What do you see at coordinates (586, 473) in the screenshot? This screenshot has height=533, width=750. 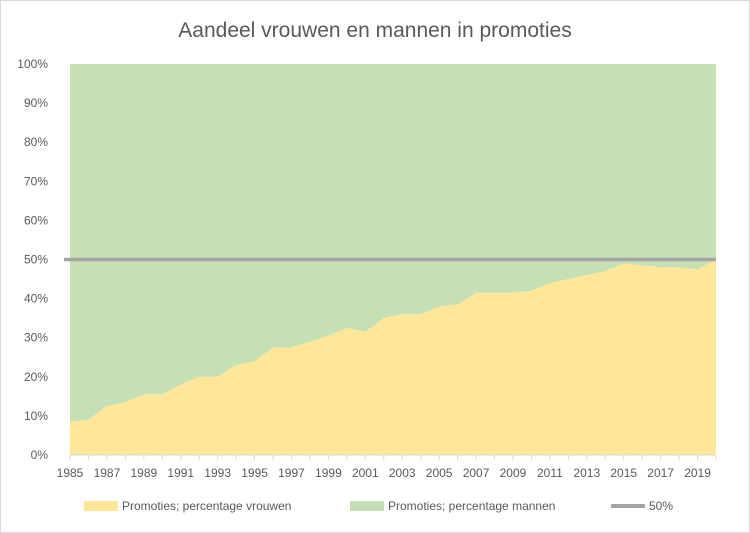 I see `x-tick-label: 2013` at bounding box center [586, 473].